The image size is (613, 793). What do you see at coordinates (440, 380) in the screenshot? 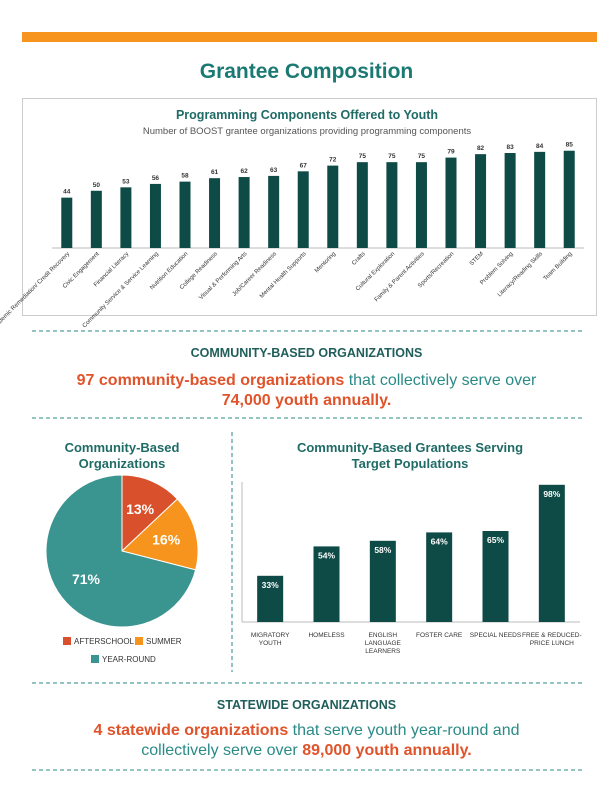
I see `text: that collectively serve over` at bounding box center [440, 380].